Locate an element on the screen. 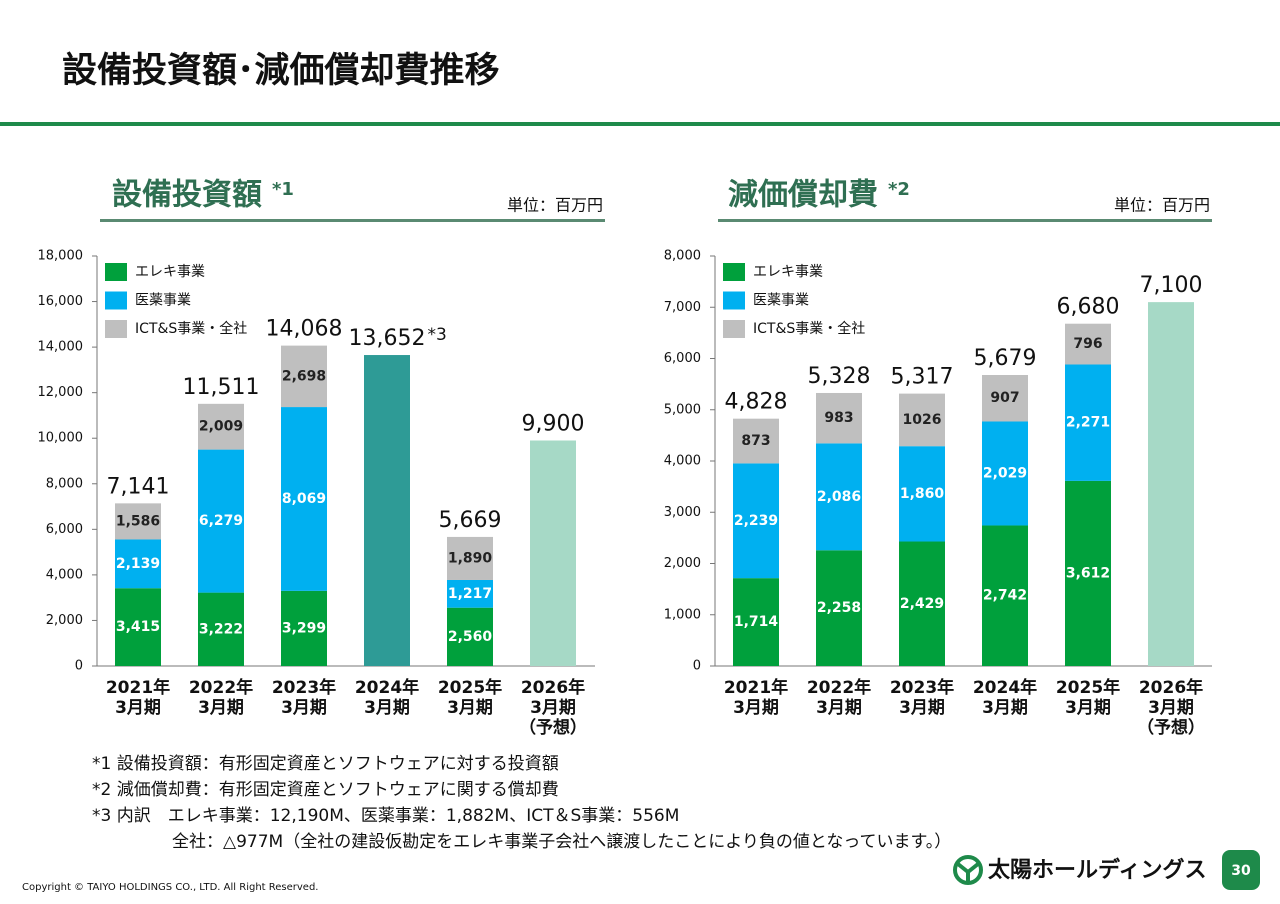 This screenshot has width=1280, height=904. total-note: *3 is located at coordinates (436, 335).